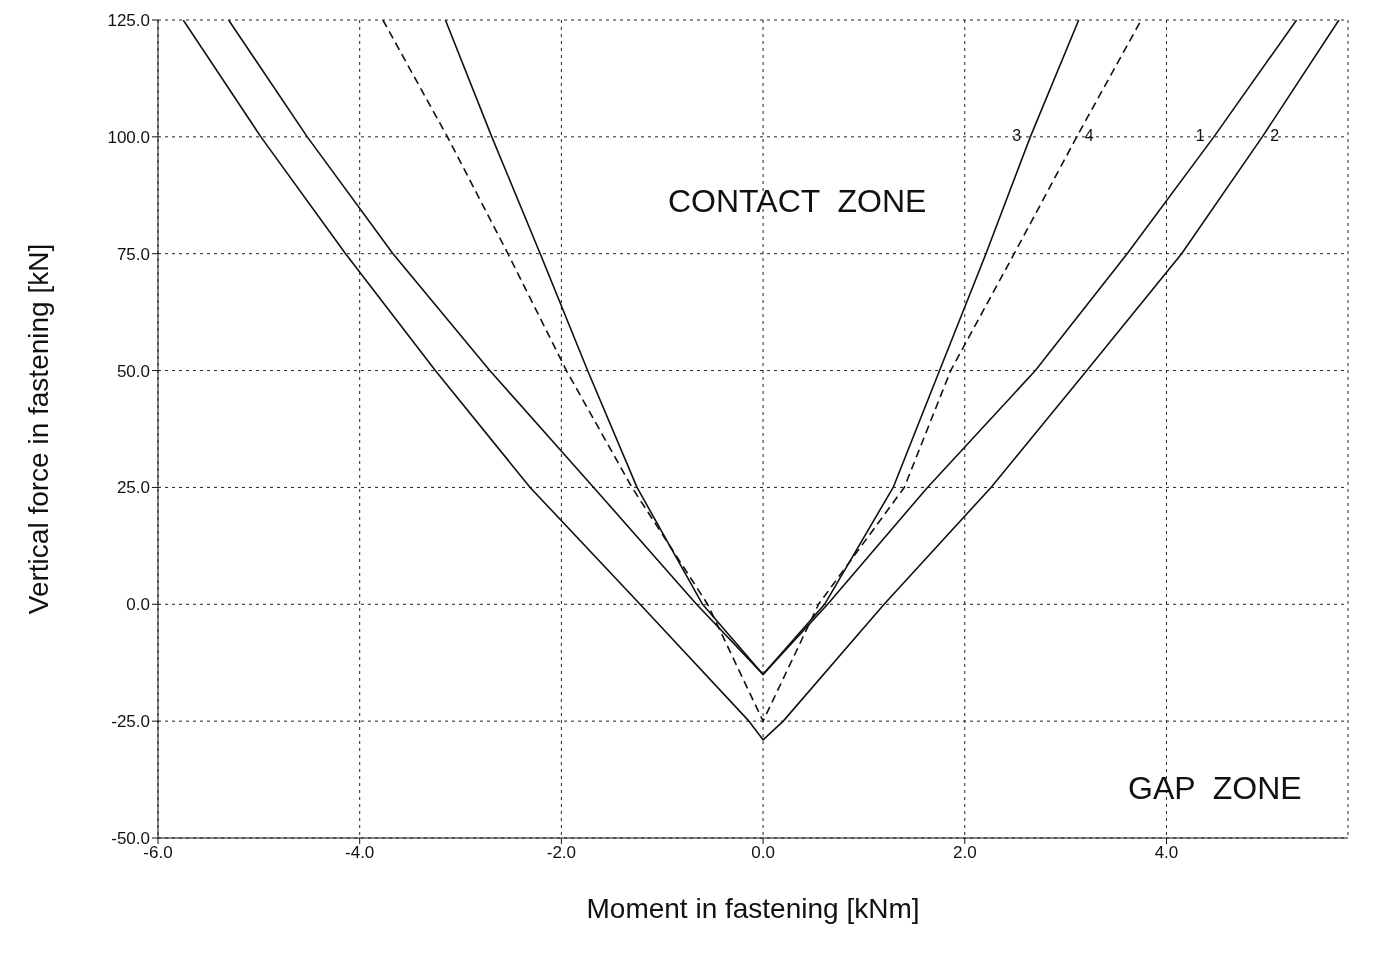 This screenshot has width=1389, height=970. Describe the element at coordinates (38, 429) in the screenshot. I see `y-axis-title: Vertical force in fastening [kN]` at that location.